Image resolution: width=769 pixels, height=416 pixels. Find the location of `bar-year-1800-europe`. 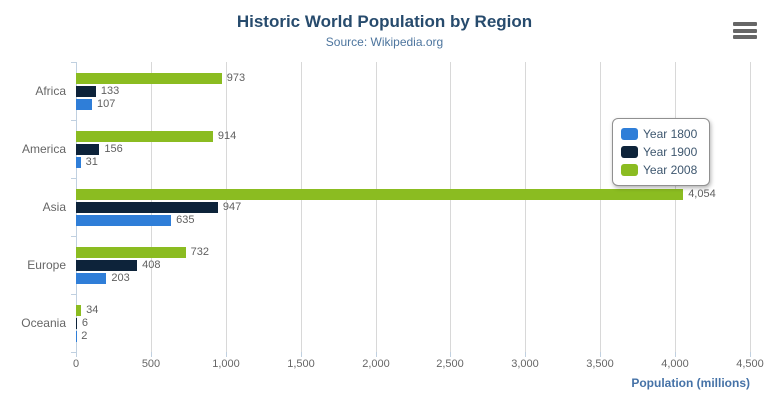

bar-year-1800-europe is located at coordinates (91, 278).